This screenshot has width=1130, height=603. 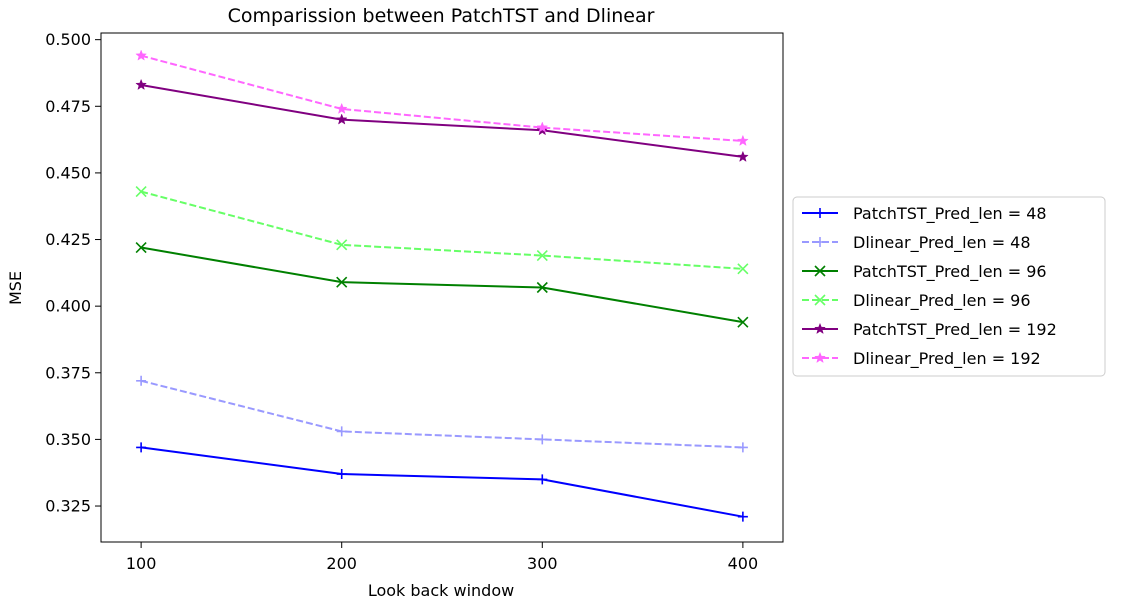 I want to click on legend-entry: PatchTST_Pred_len = 96, so click(x=924, y=272).